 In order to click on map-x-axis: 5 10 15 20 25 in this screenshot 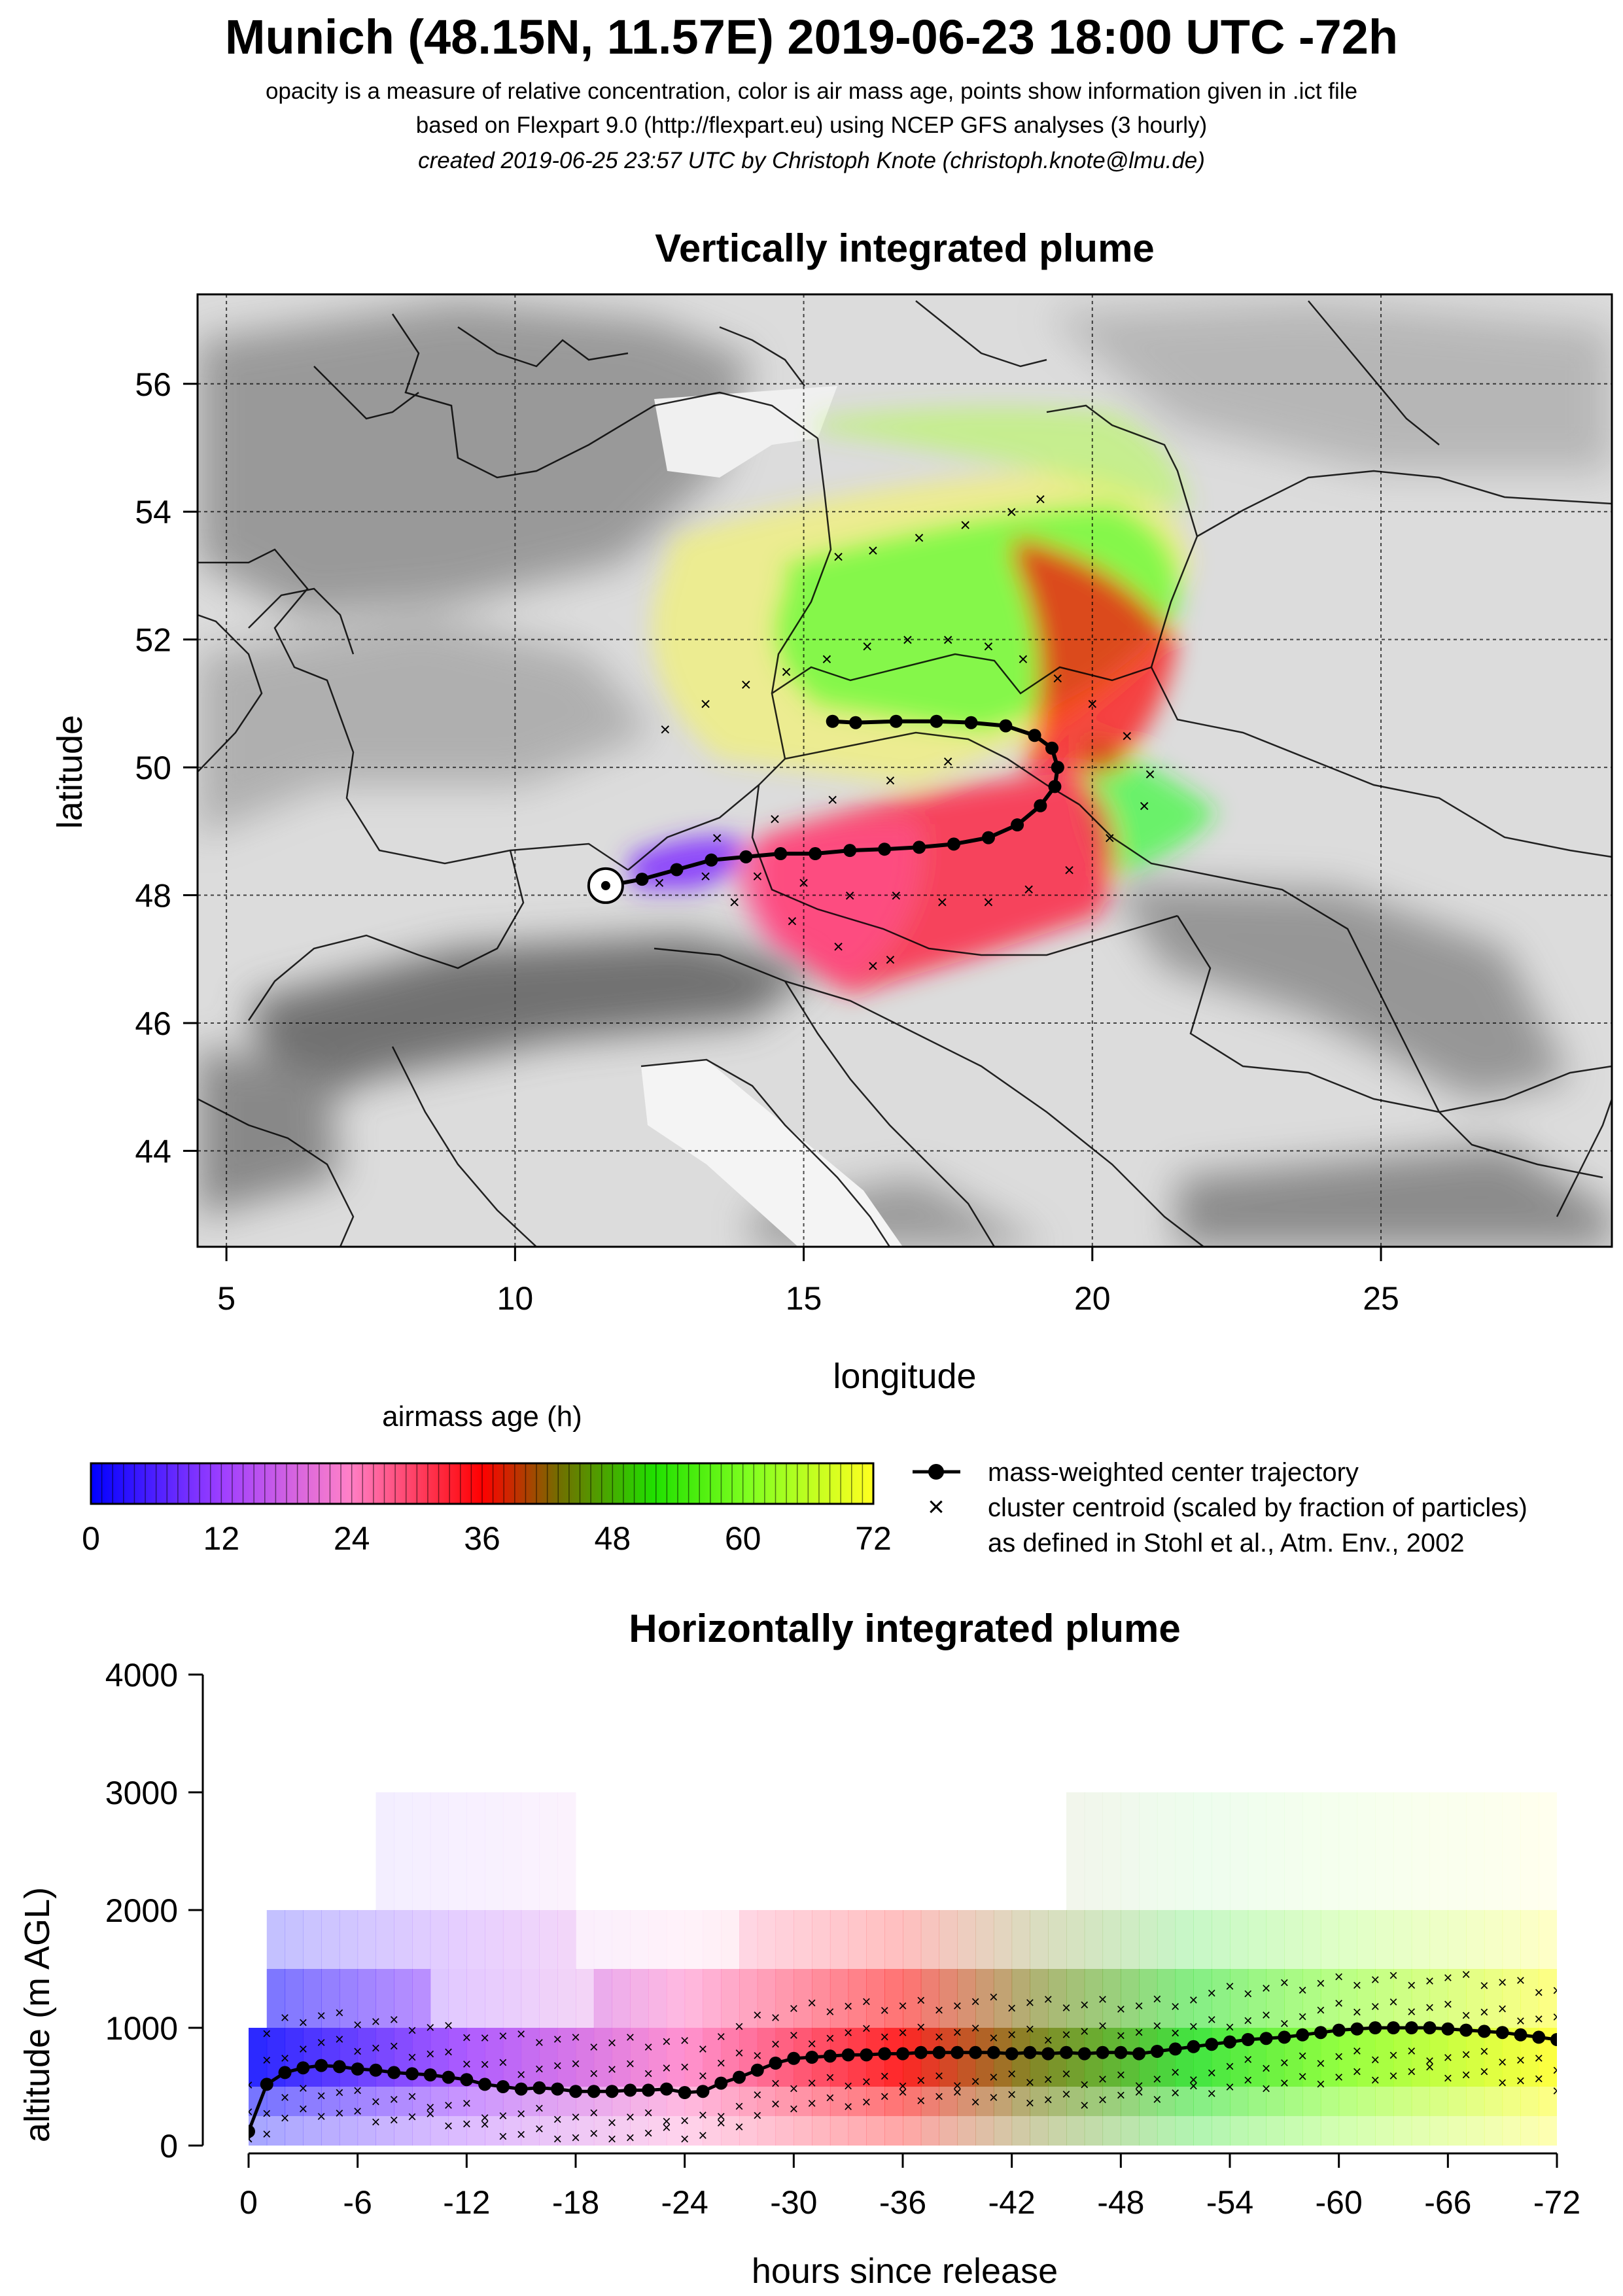, I will do `click(808, 1282)`.